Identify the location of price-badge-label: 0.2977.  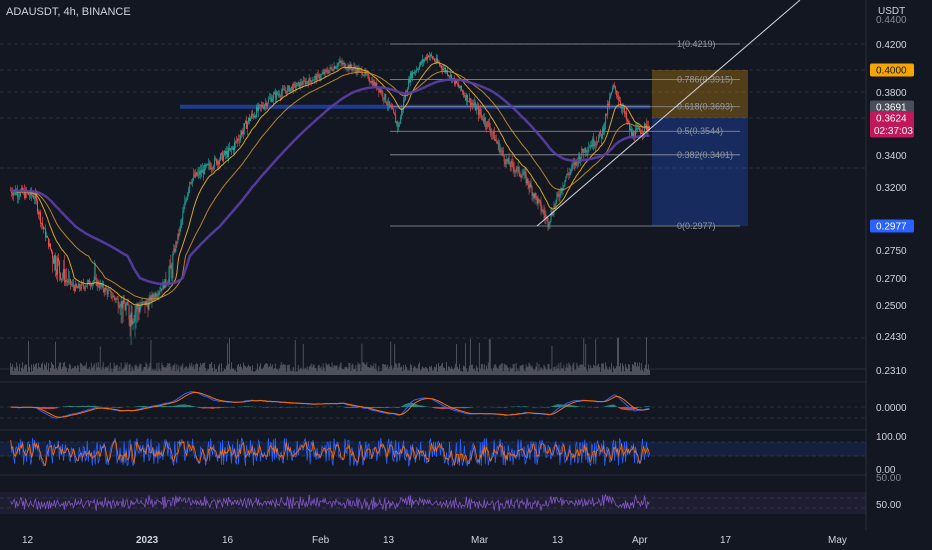
(891, 227).